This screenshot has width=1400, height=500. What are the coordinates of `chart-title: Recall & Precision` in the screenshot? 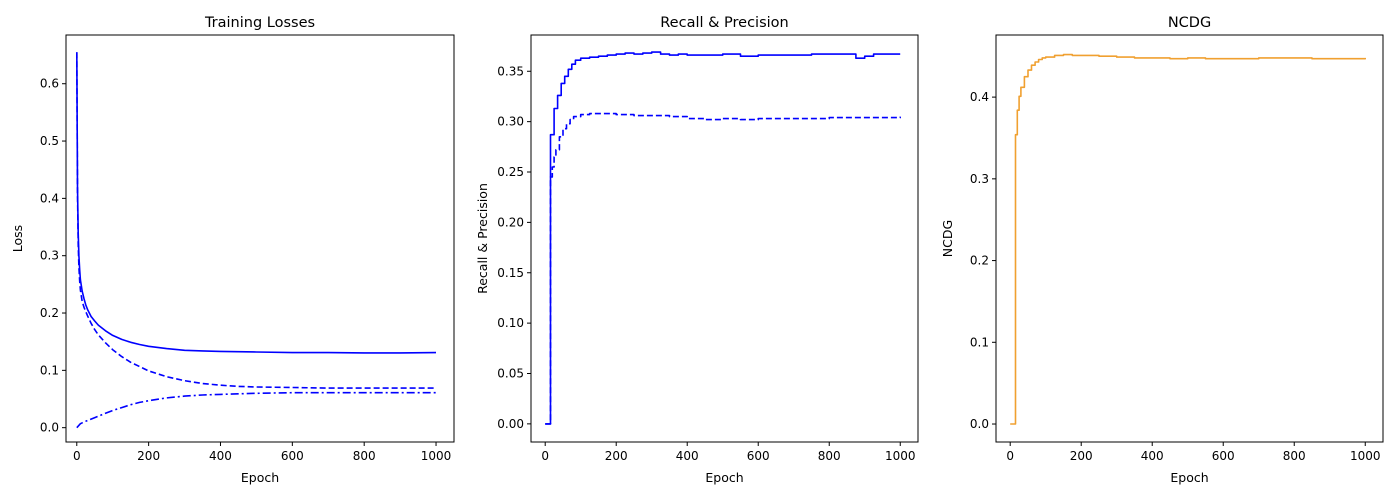 It's located at (724, 23).